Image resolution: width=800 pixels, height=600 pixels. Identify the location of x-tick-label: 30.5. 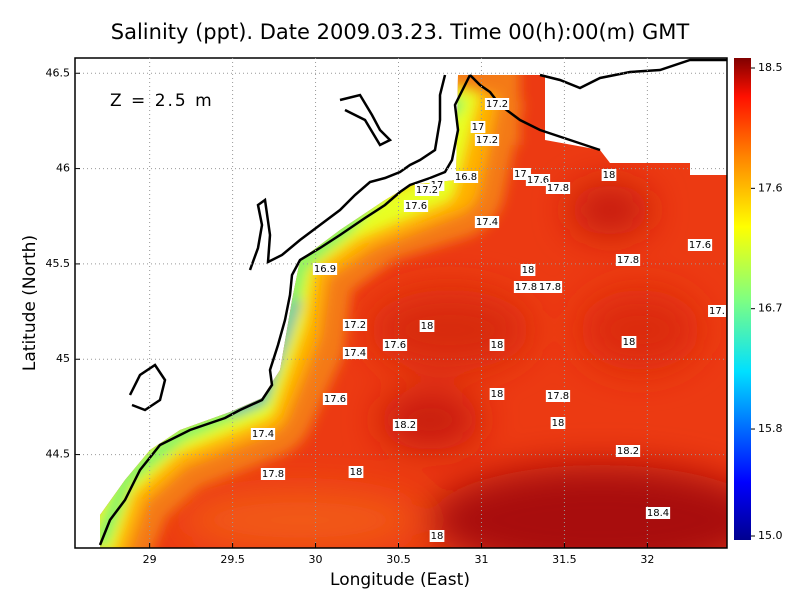
(398, 559).